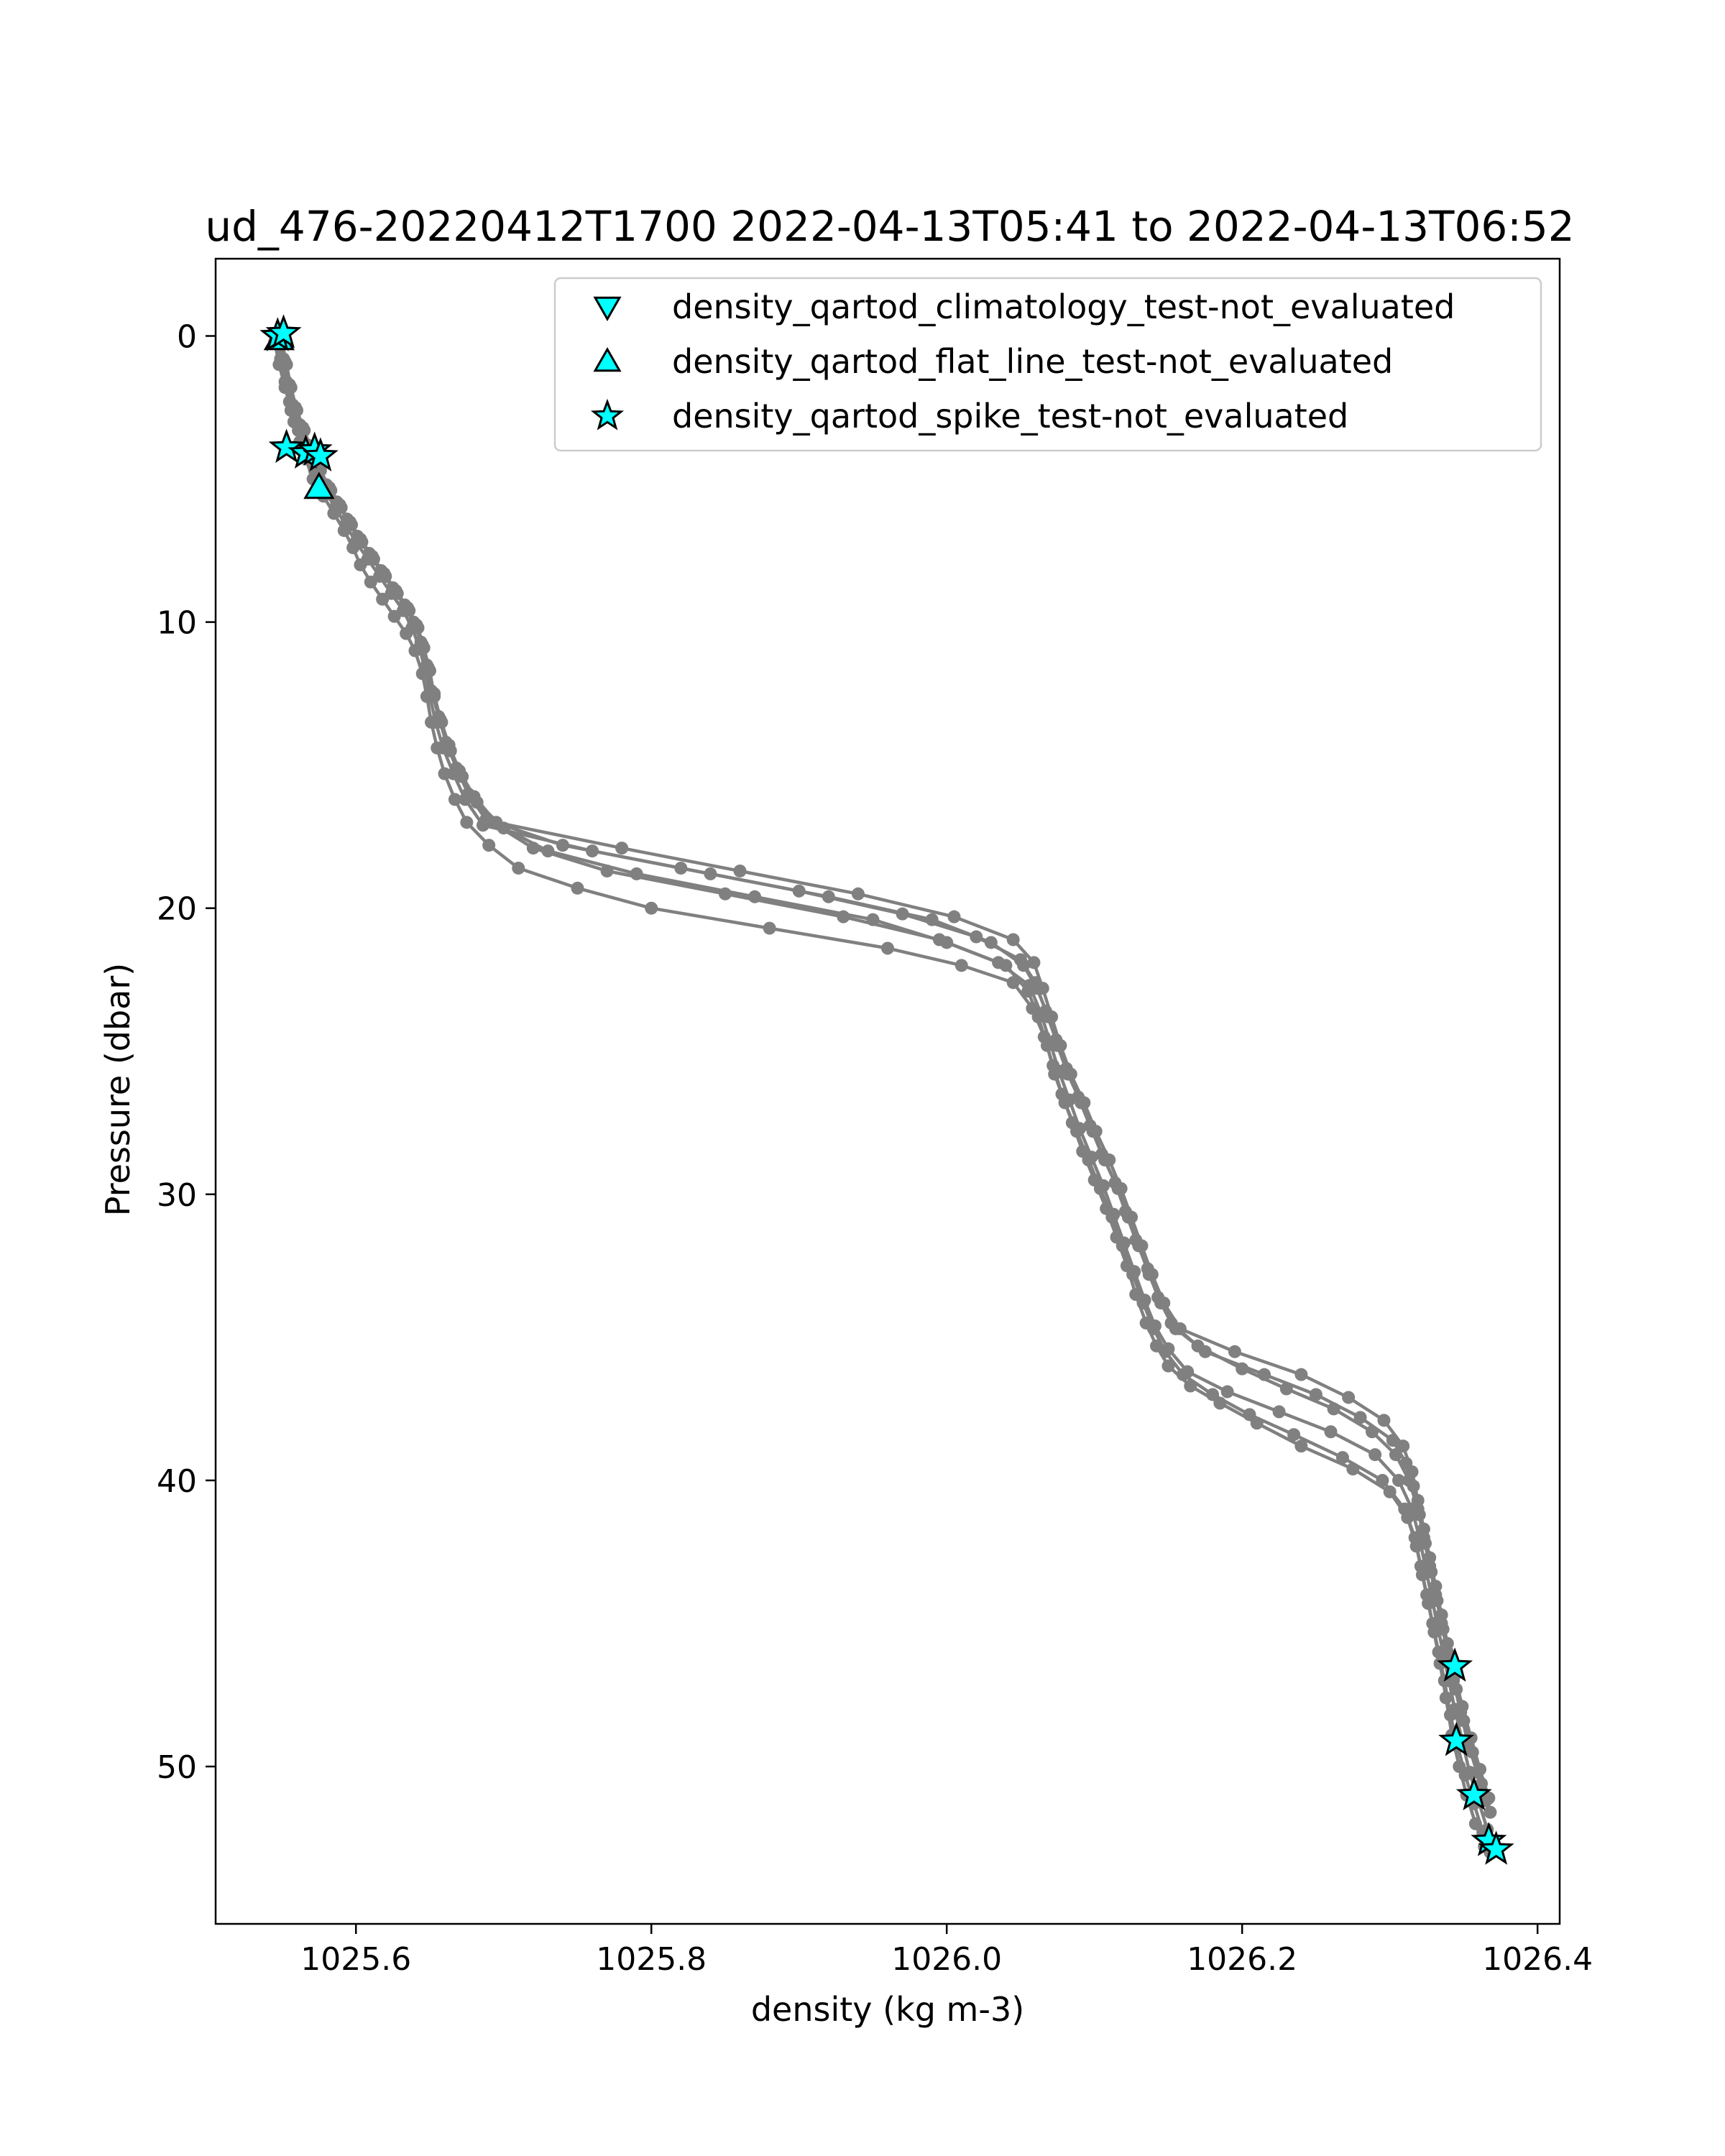  Describe the element at coordinates (177, 1481) in the screenshot. I see `y-tick-label: 40` at that location.